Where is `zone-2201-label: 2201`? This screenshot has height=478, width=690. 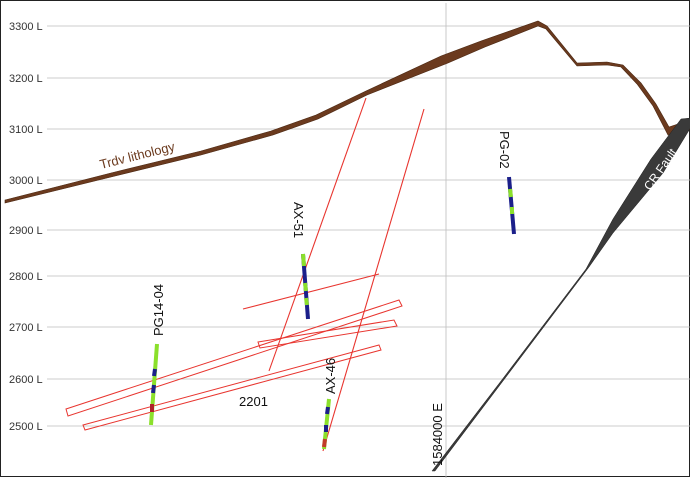
zone-2201-label: 2201 is located at coordinates (253, 401).